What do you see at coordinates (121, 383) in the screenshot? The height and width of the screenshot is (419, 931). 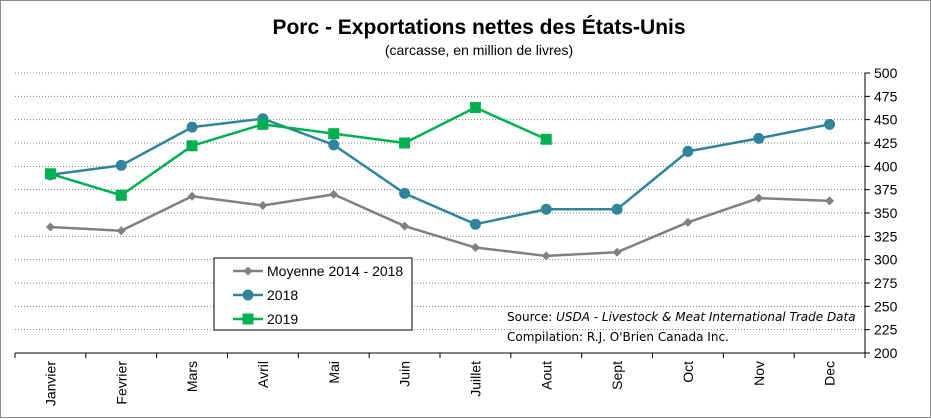 I see `x-tick-label: Fevrier` at bounding box center [121, 383].